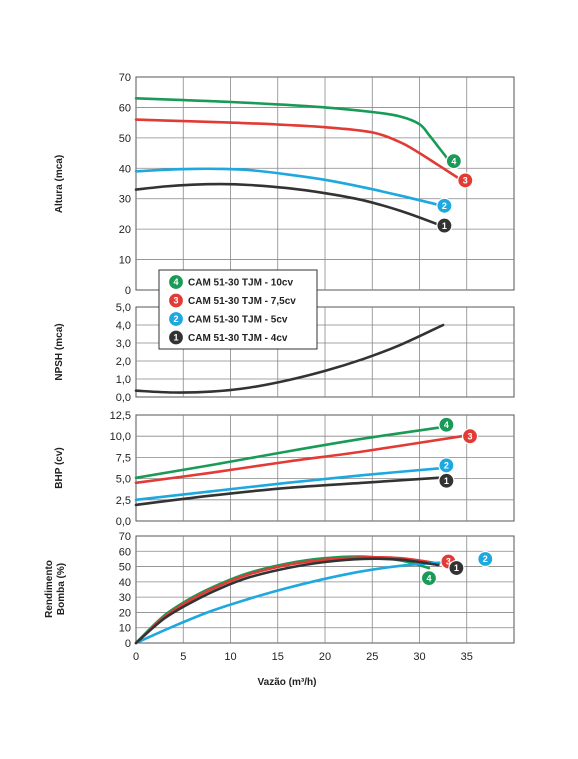 This screenshot has height=759, width=578. Describe the element at coordinates (59, 351) in the screenshot. I see `y-axis-label: NPSH (mca)` at that location.